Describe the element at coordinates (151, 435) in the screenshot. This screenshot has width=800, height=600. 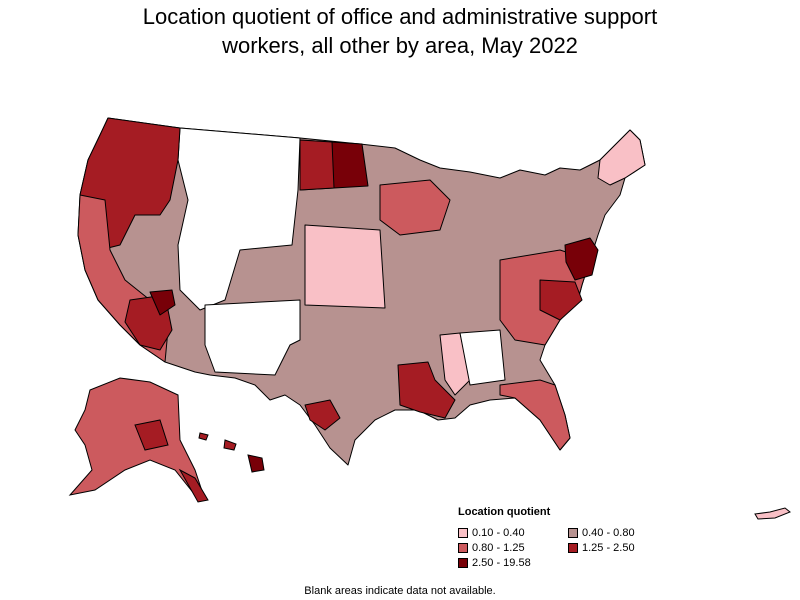
I see `region-alaska-south` at that location.